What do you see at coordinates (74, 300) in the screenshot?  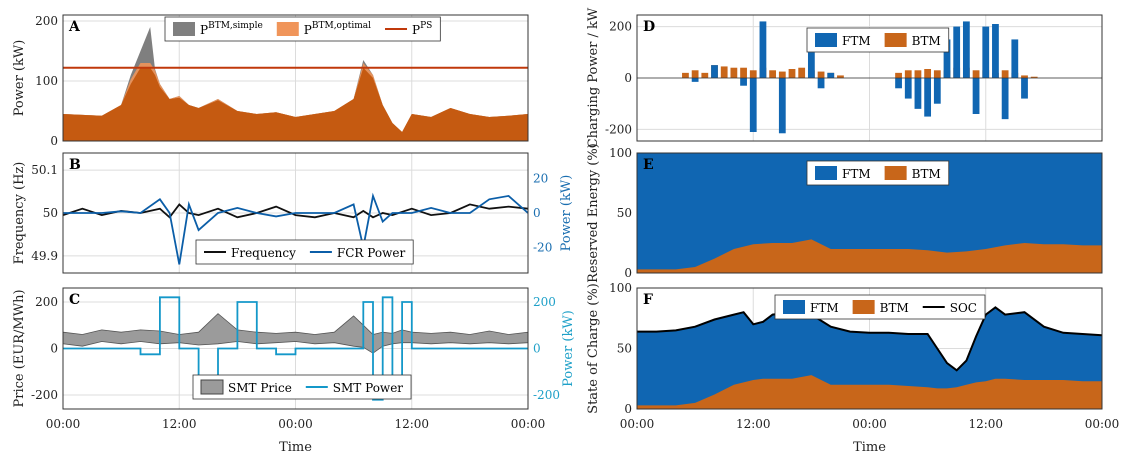 I see `panel-letter: C` at bounding box center [74, 300].